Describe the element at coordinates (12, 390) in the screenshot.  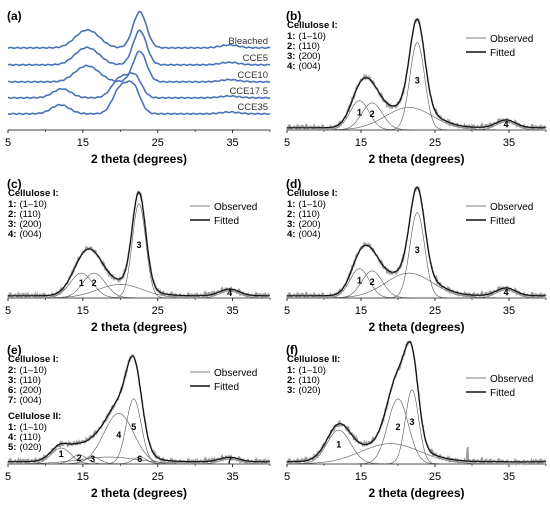
I see `hkl-peak-number: 6:` at that location.